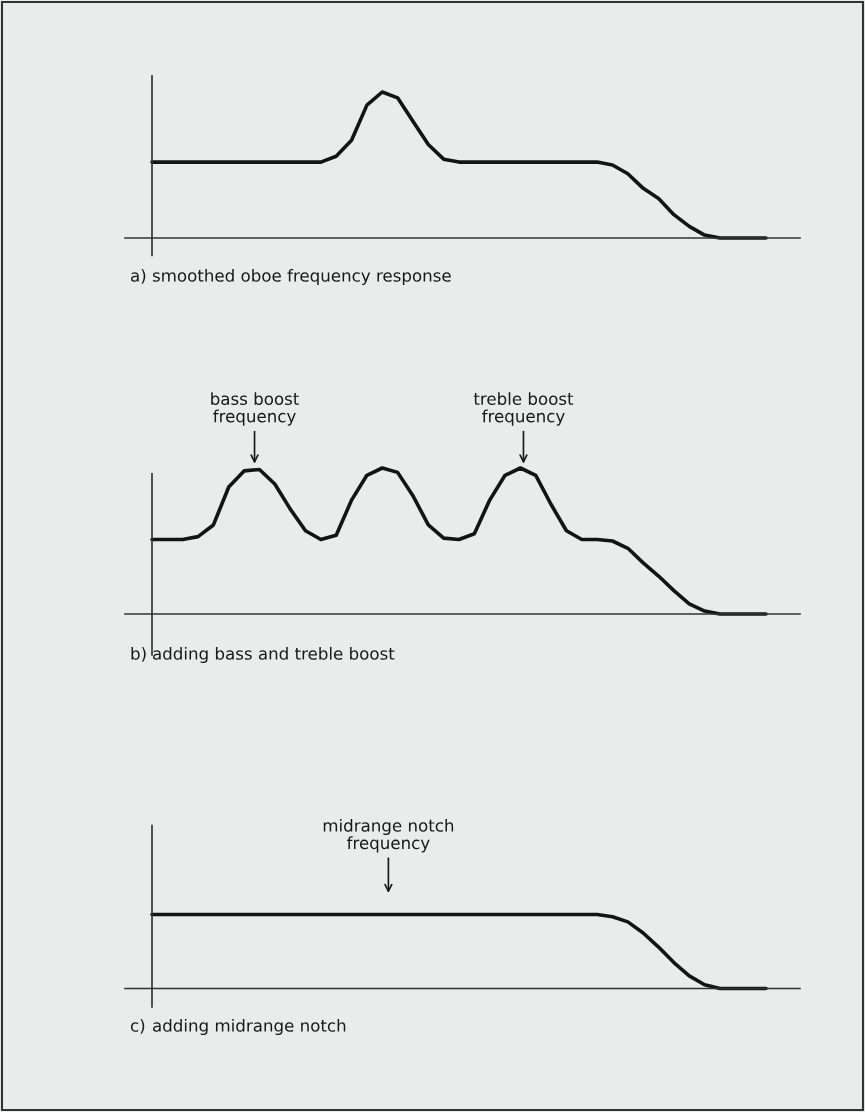 The image size is (865, 1112). Describe the element at coordinates (249, 1027) in the screenshot. I see `x-axis-title: adding midrange notch` at that location.